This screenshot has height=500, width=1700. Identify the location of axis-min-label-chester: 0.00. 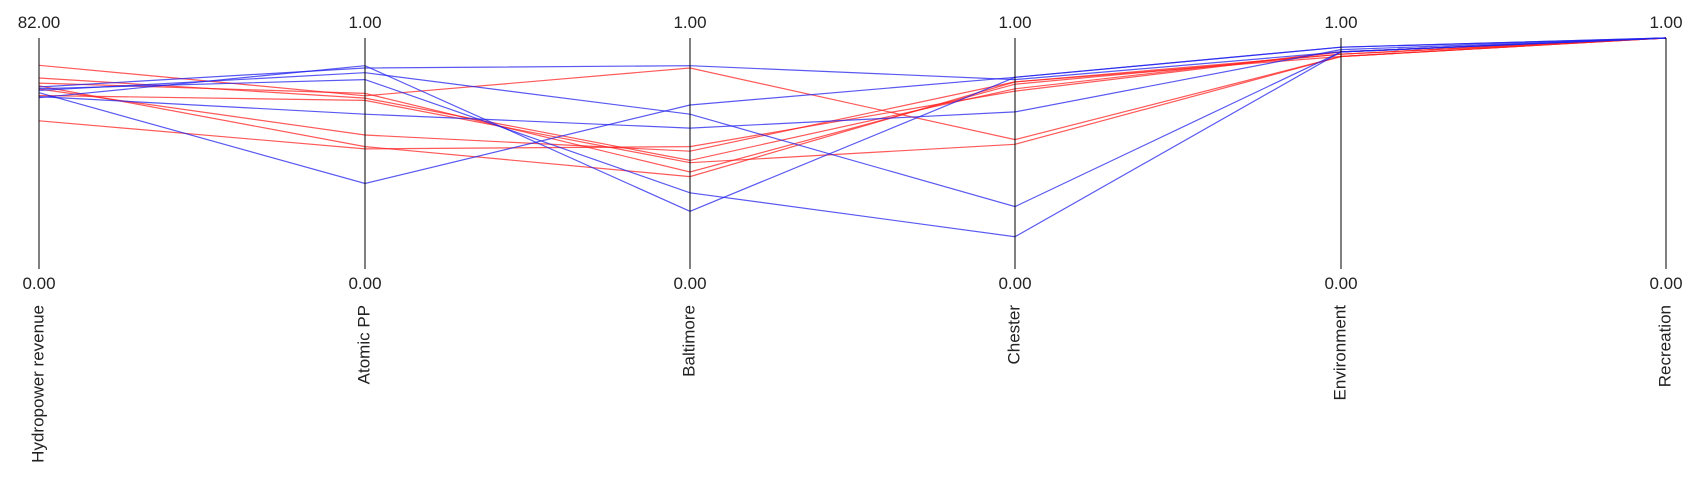
(1014, 283).